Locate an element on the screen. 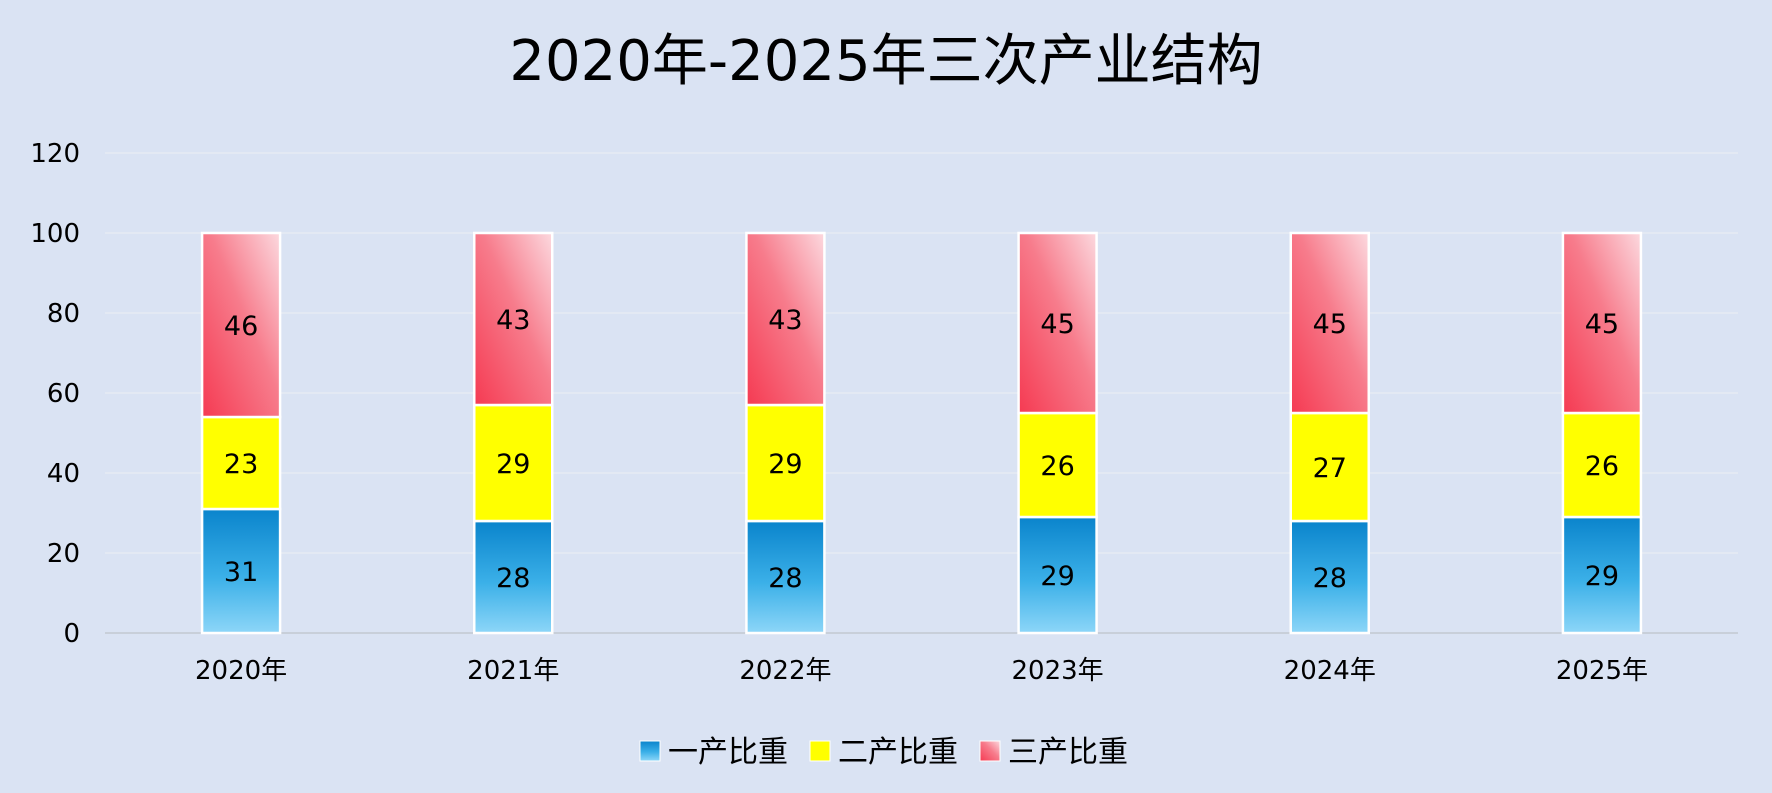 This screenshot has width=1772, height=793. chart-title: 2020年-2025年三次产业结构 is located at coordinates (885, 61).